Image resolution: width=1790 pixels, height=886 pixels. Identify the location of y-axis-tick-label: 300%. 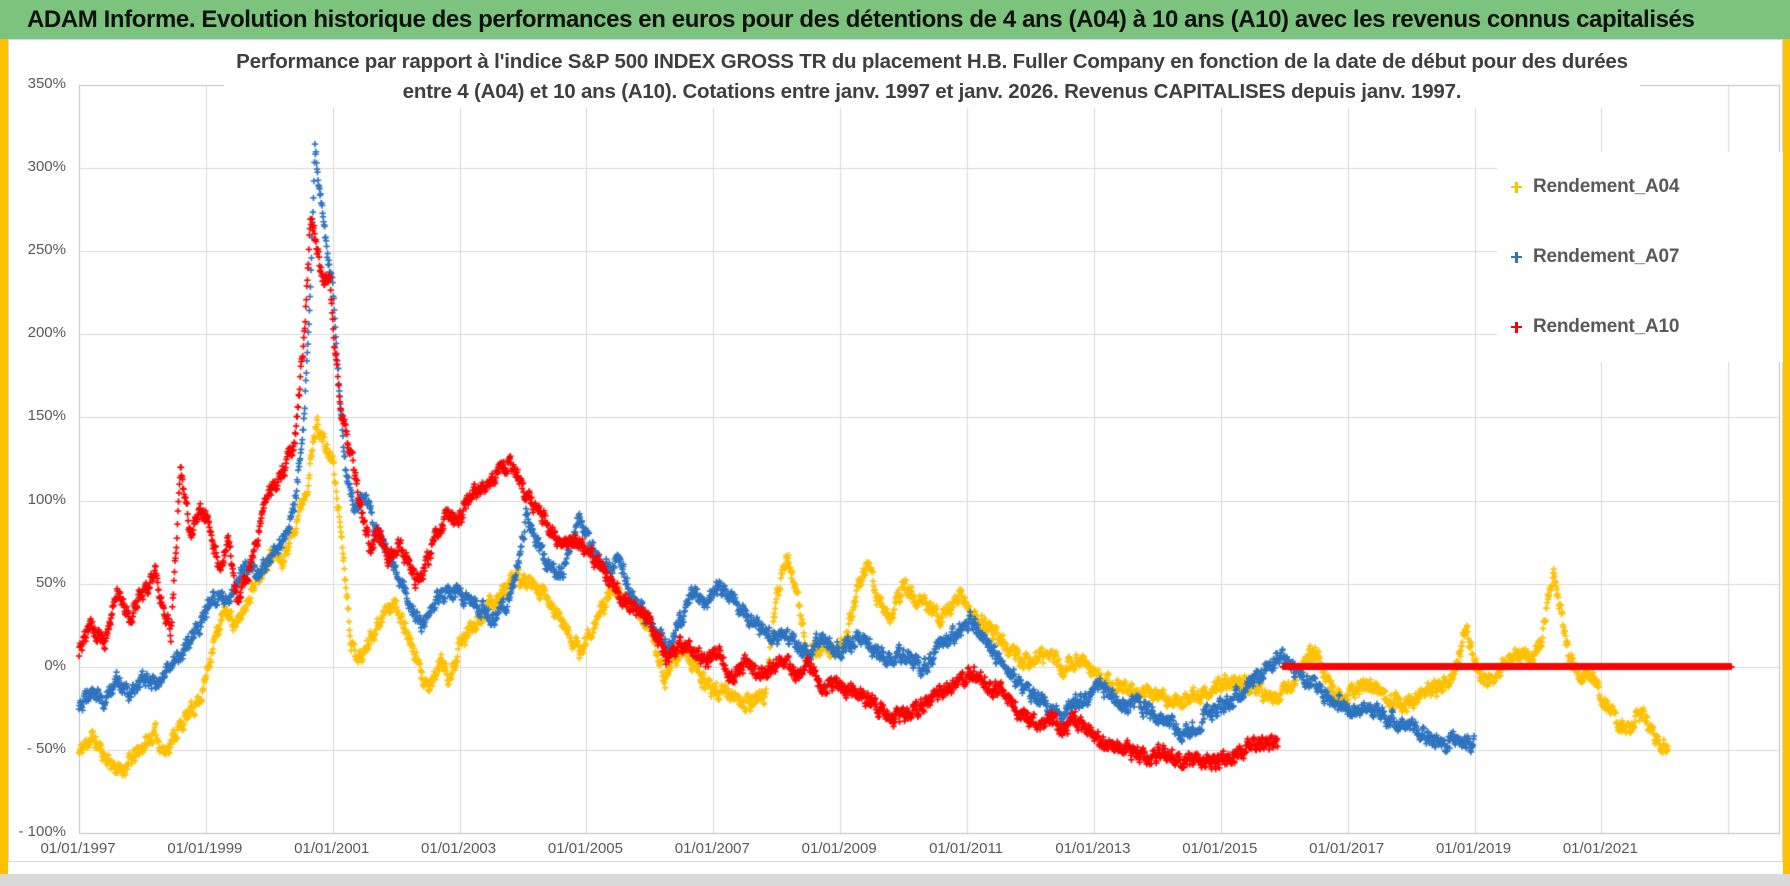
(46, 167).